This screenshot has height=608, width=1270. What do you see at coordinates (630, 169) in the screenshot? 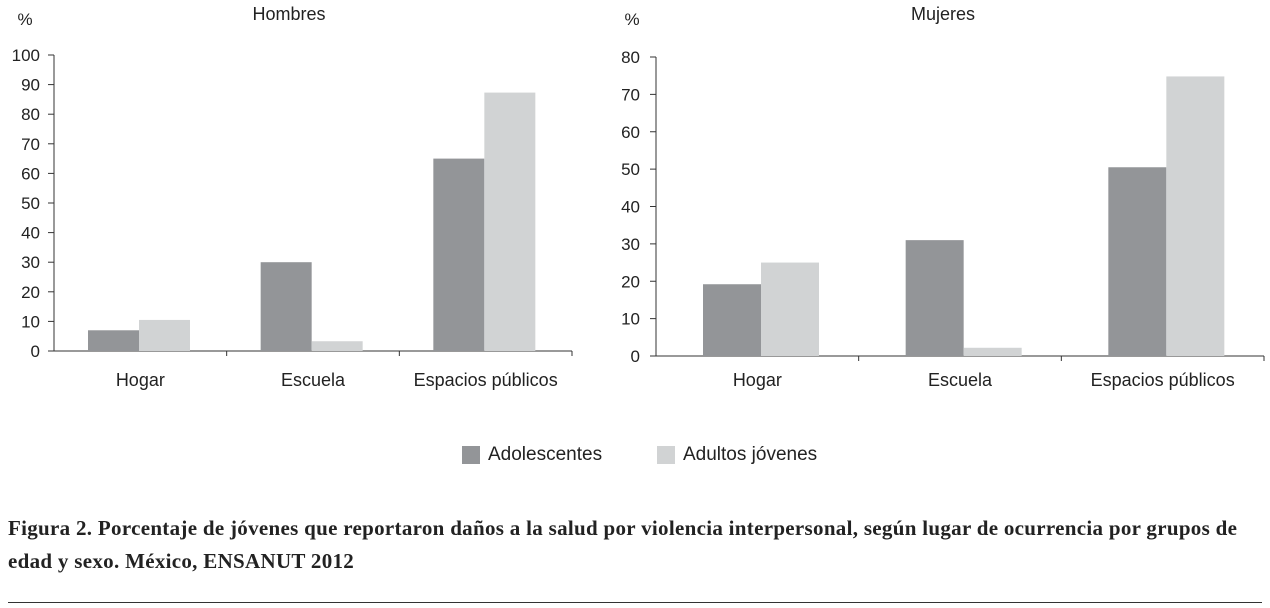
I see `chart-2-y-tick-label: 50` at bounding box center [630, 169].